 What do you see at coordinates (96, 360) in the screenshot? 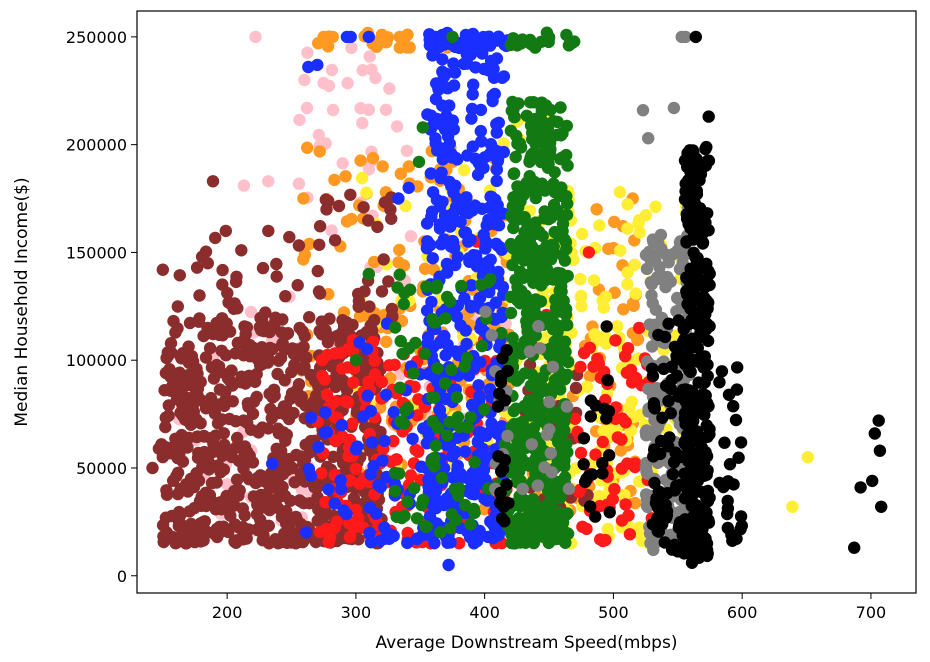
I see `y-tick-label: 100000` at bounding box center [96, 360].